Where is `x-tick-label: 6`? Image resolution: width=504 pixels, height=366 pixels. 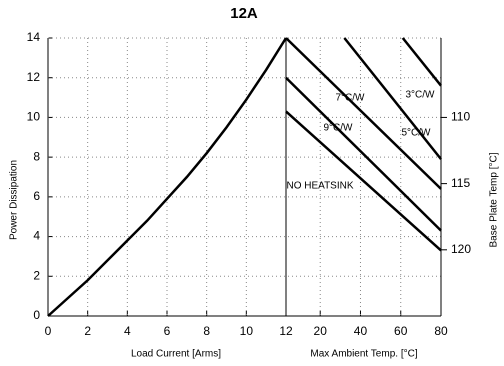
x-tick-label: 6 is located at coordinates (167, 331).